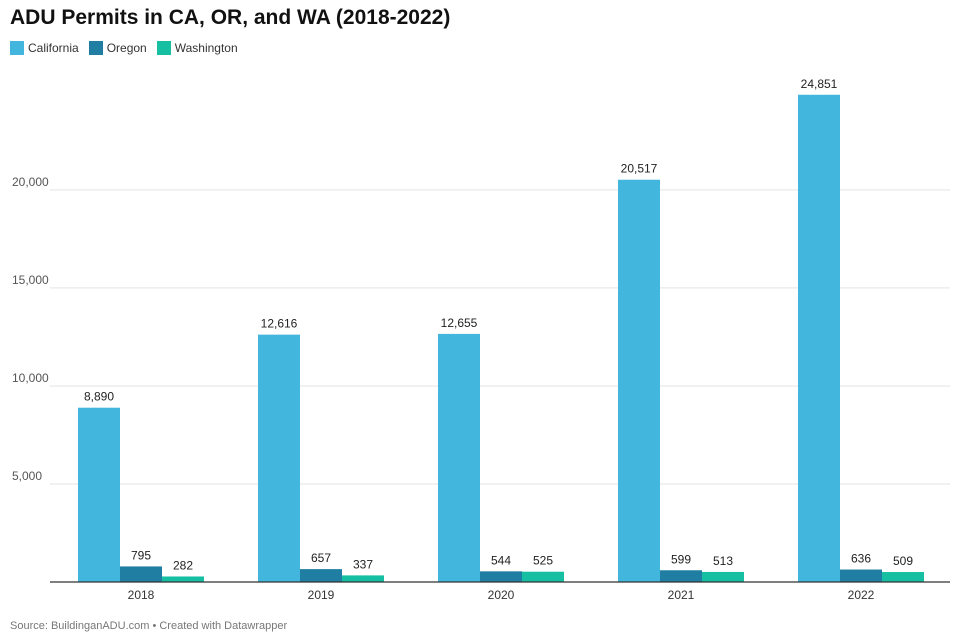 The image size is (960, 640). I want to click on bar-california-2022, so click(819, 338).